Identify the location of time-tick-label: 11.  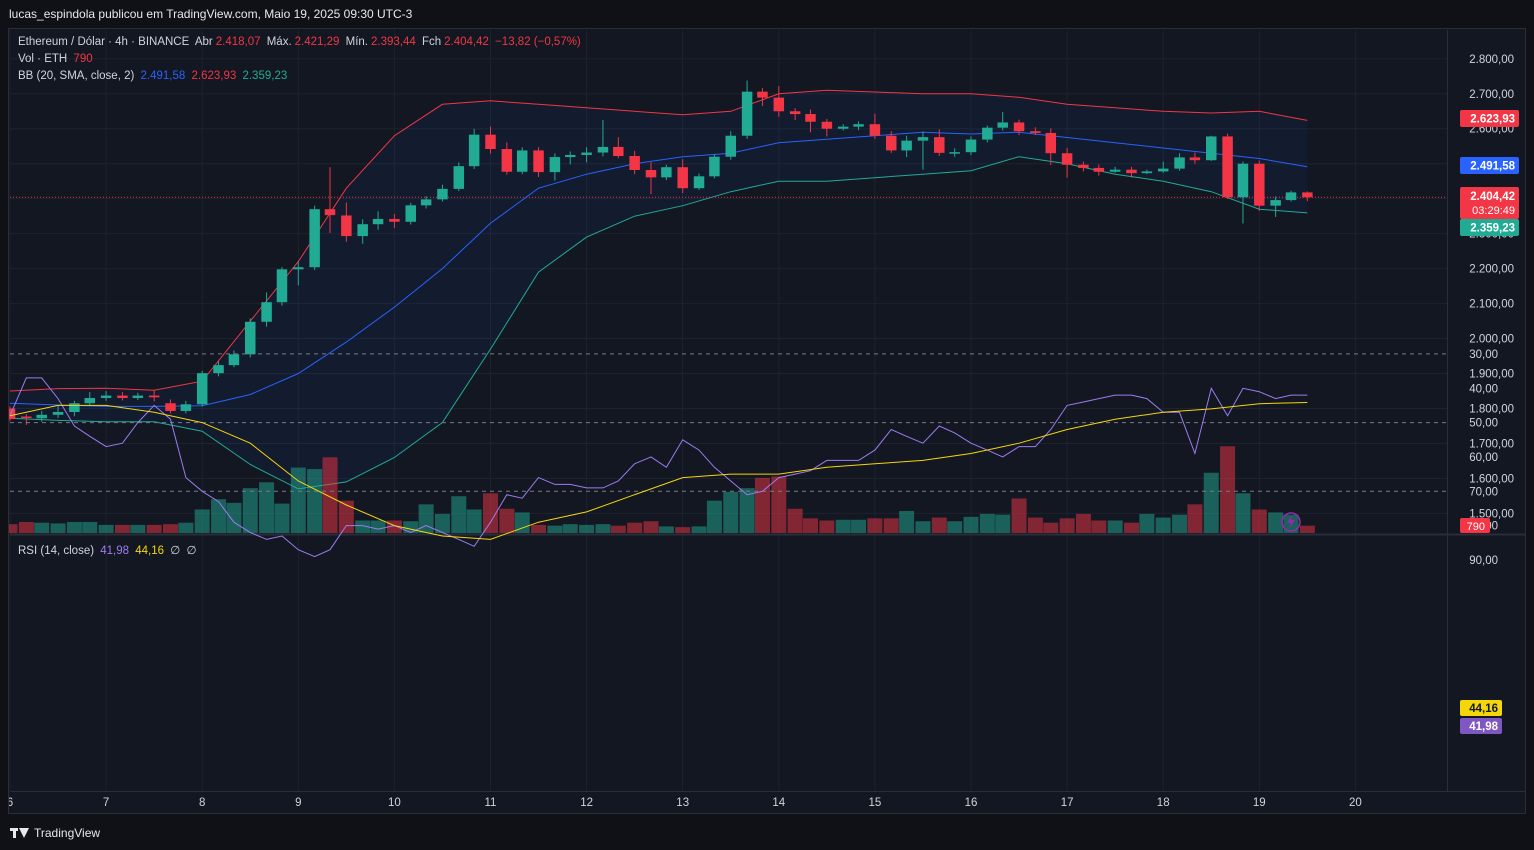
(491, 803).